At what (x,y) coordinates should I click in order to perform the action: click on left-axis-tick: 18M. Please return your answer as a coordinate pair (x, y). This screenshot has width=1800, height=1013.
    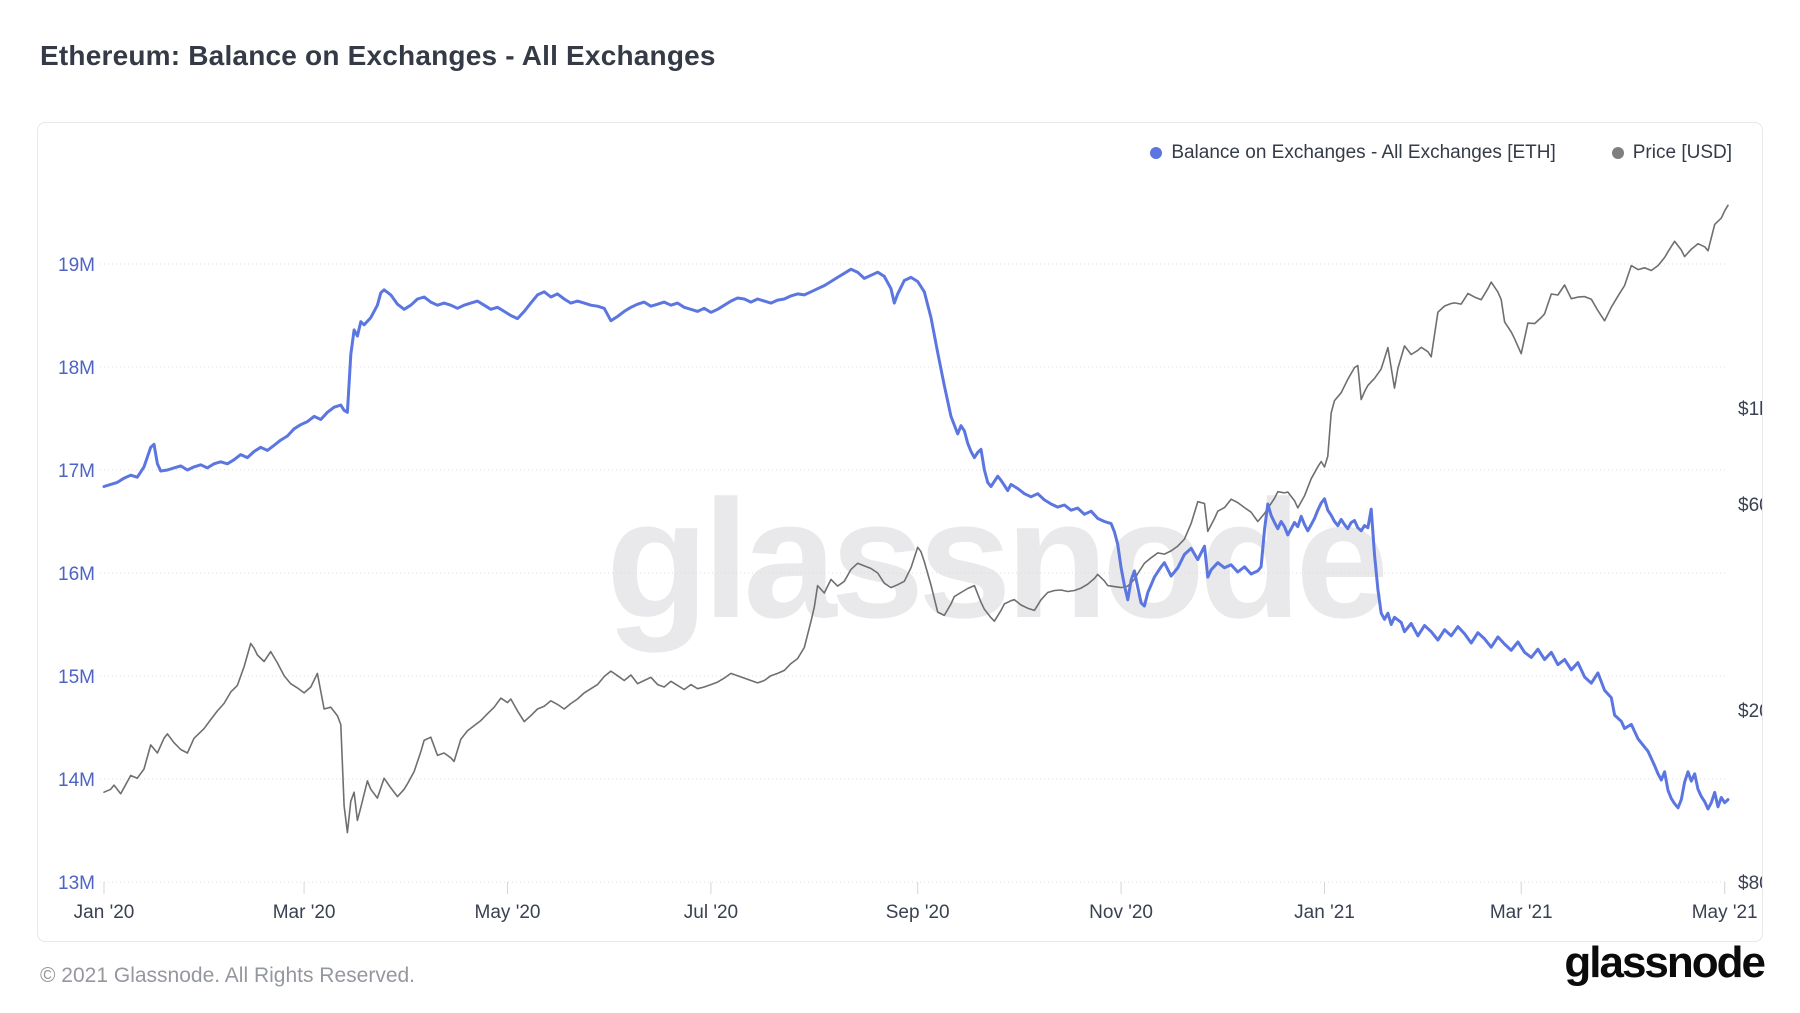
    Looking at the image, I should click on (76, 368).